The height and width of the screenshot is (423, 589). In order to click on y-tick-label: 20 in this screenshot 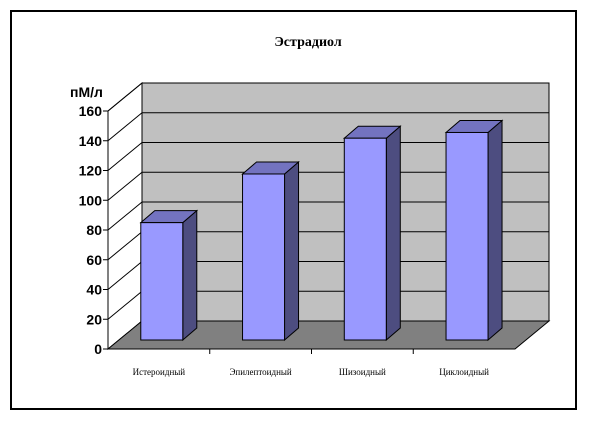, I will do `click(94, 319)`.